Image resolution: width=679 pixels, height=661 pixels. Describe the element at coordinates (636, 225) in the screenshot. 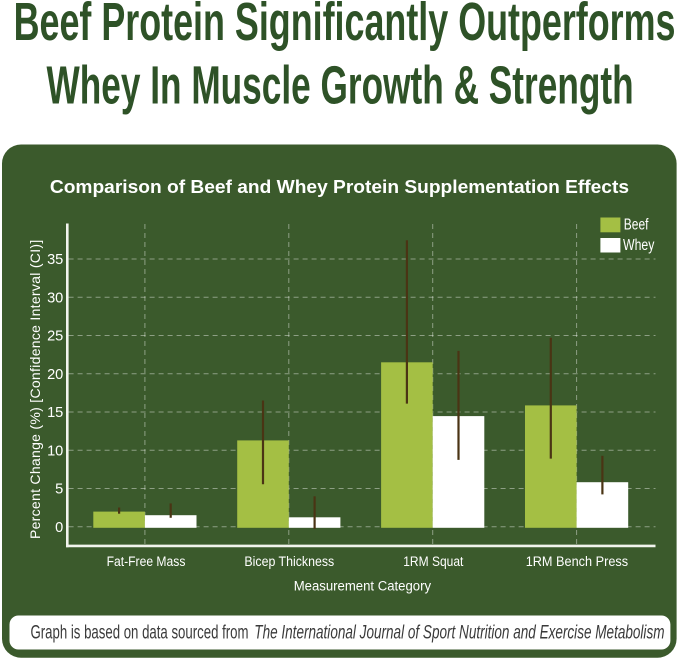

I see `svg-text: Beef` at that location.